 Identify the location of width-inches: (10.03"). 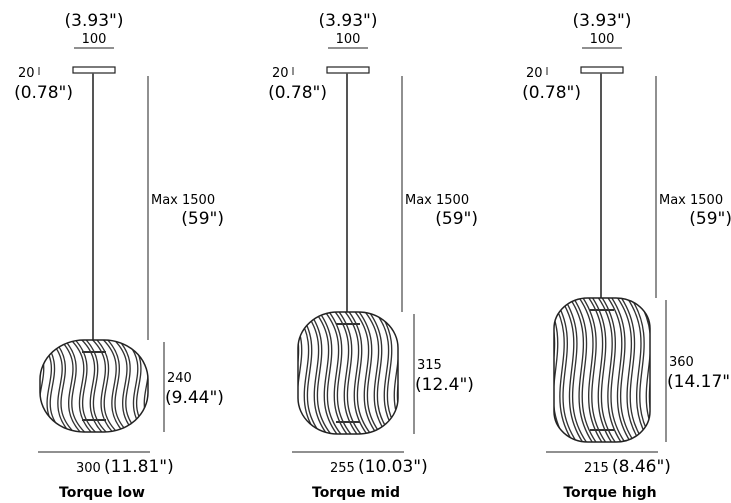
(393, 467).